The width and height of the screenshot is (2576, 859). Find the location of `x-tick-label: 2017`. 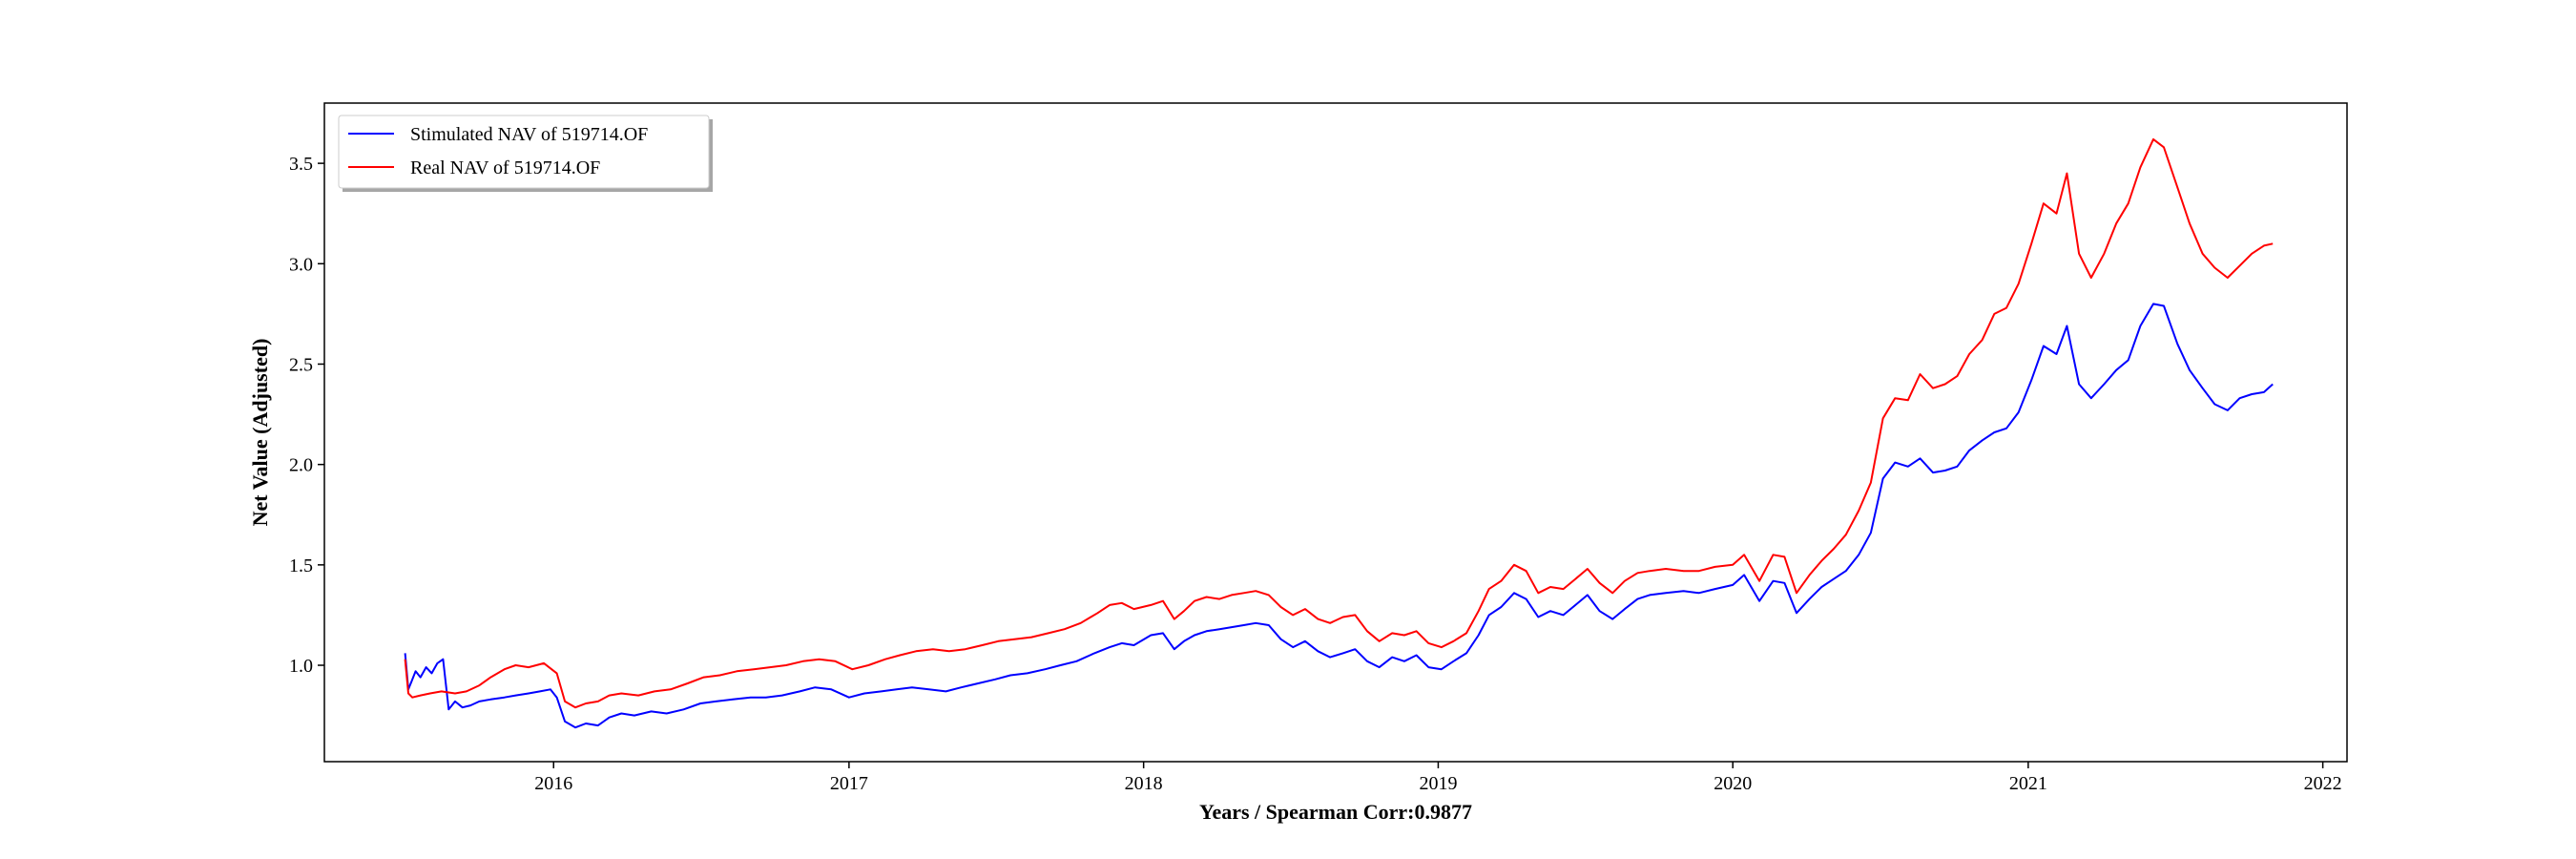

x-tick-label: 2017 is located at coordinates (849, 783).